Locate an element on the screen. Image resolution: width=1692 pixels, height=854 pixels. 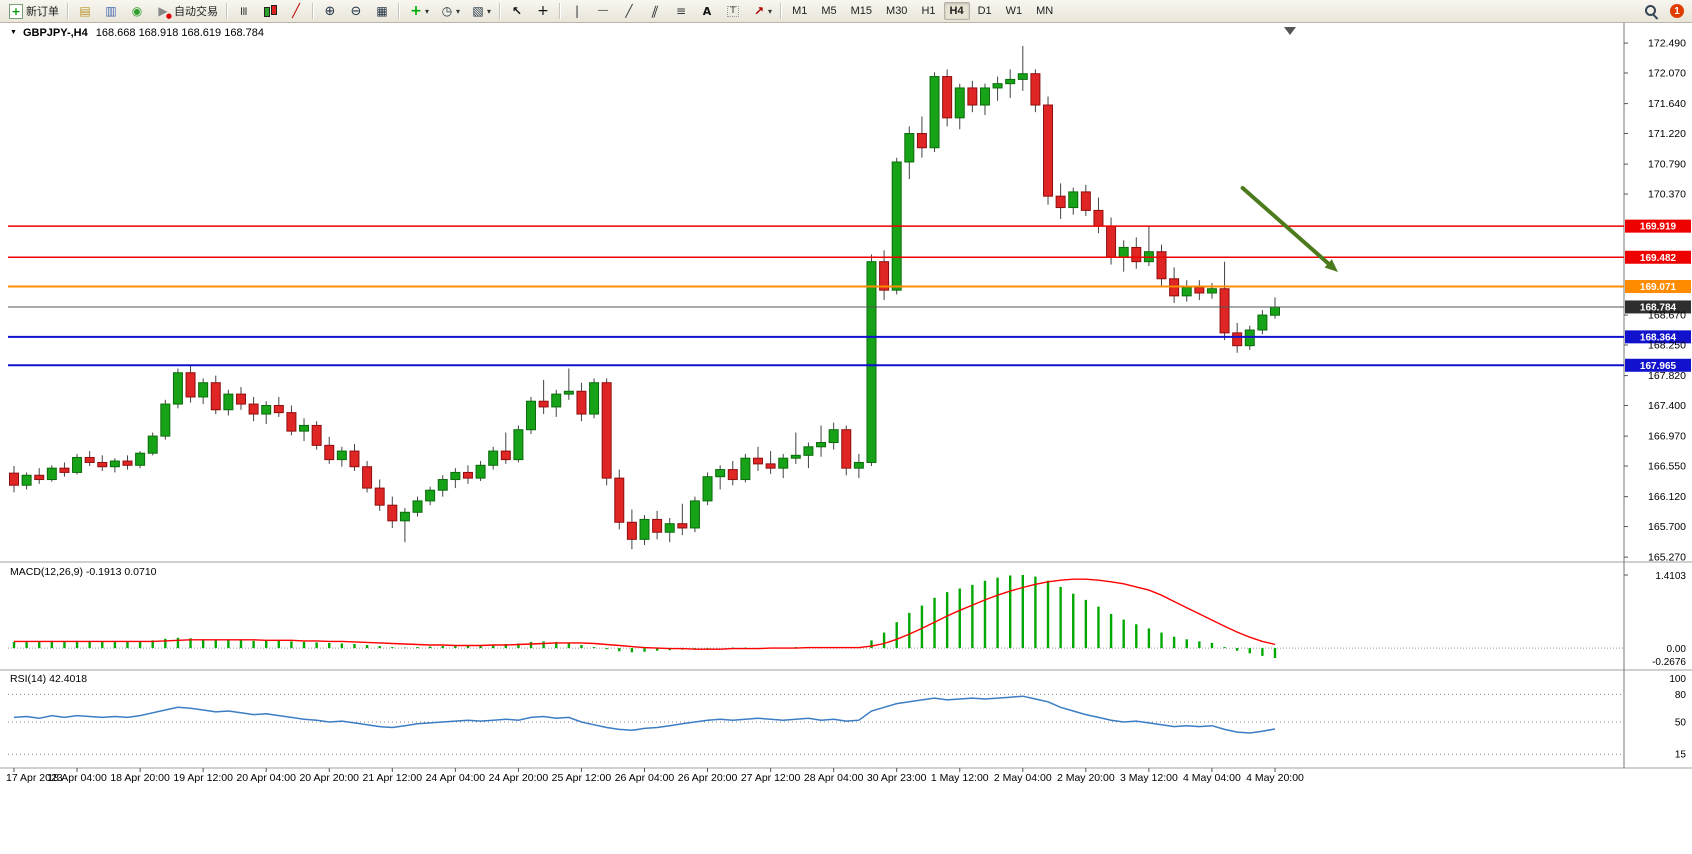
zoom-out-button is located at coordinates (356, 11).